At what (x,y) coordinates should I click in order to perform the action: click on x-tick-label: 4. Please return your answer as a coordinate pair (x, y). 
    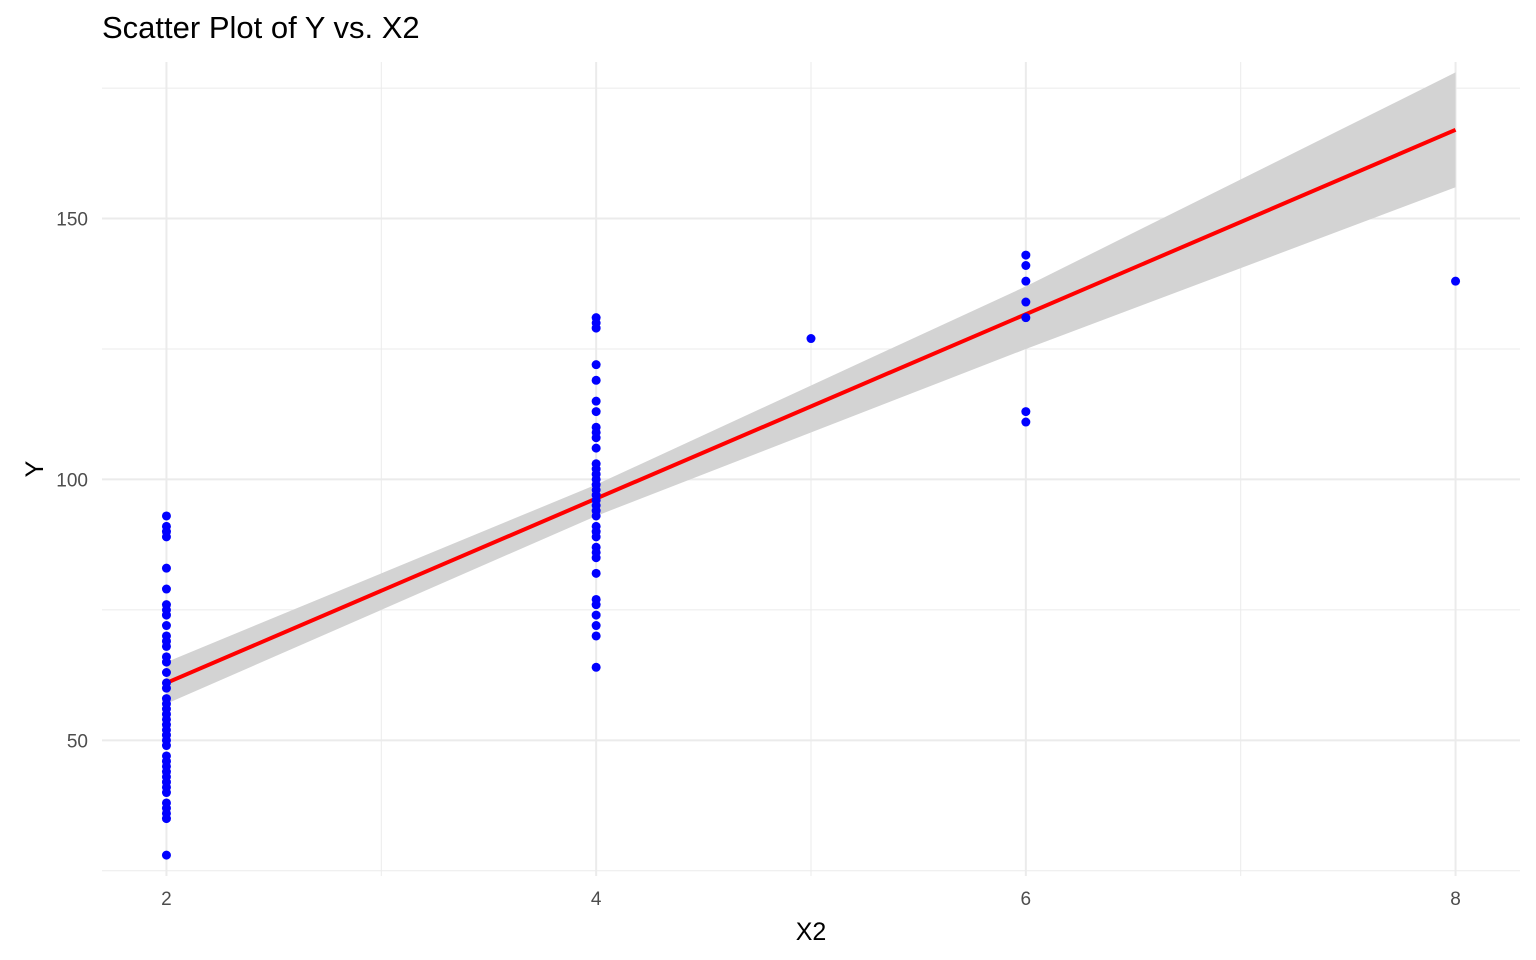
    Looking at the image, I should click on (596, 899).